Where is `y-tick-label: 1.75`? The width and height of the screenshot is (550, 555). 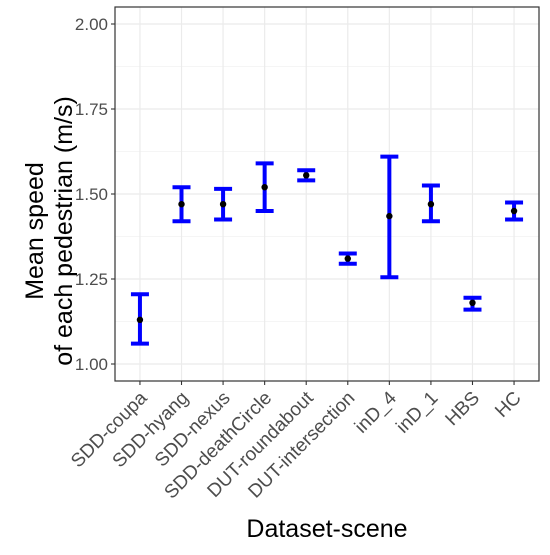
y-tick-label: 1.75 is located at coordinates (91, 109).